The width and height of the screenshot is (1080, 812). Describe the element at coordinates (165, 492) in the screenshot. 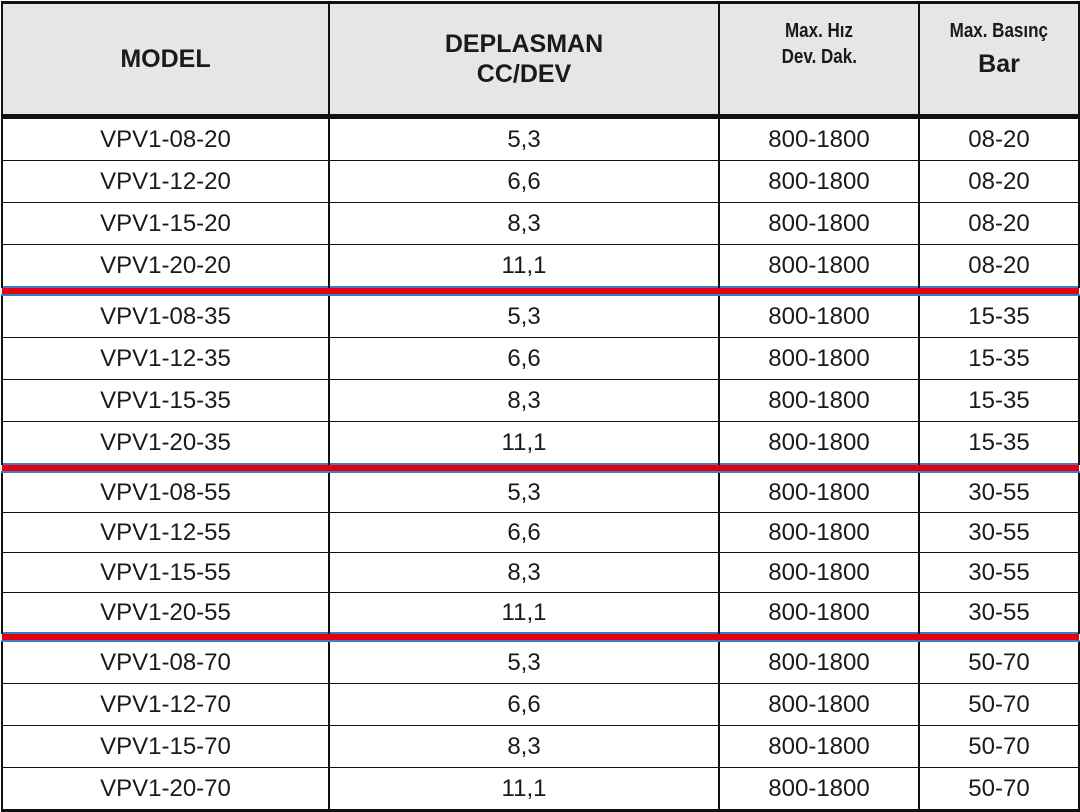

I see `cell-model: VPV1-08-55` at that location.